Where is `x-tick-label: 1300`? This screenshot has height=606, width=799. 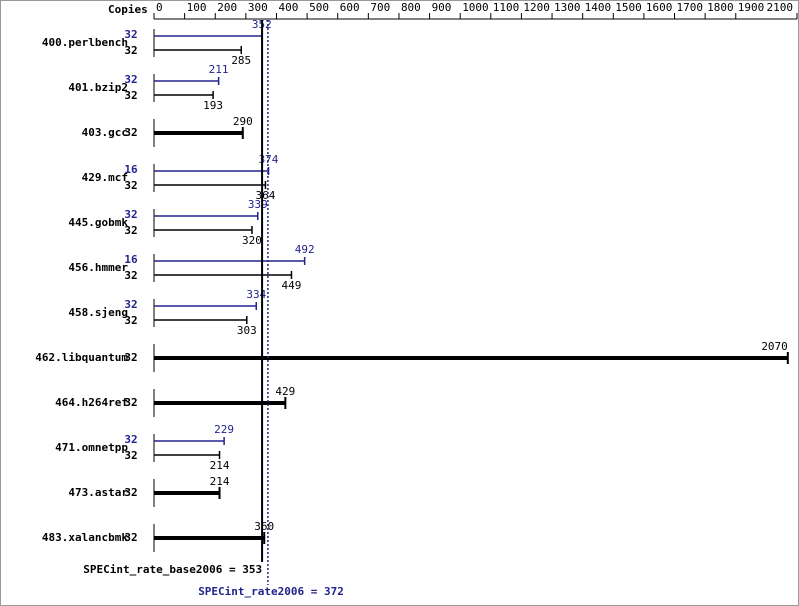 x-tick-label: 1300 is located at coordinates (567, 7).